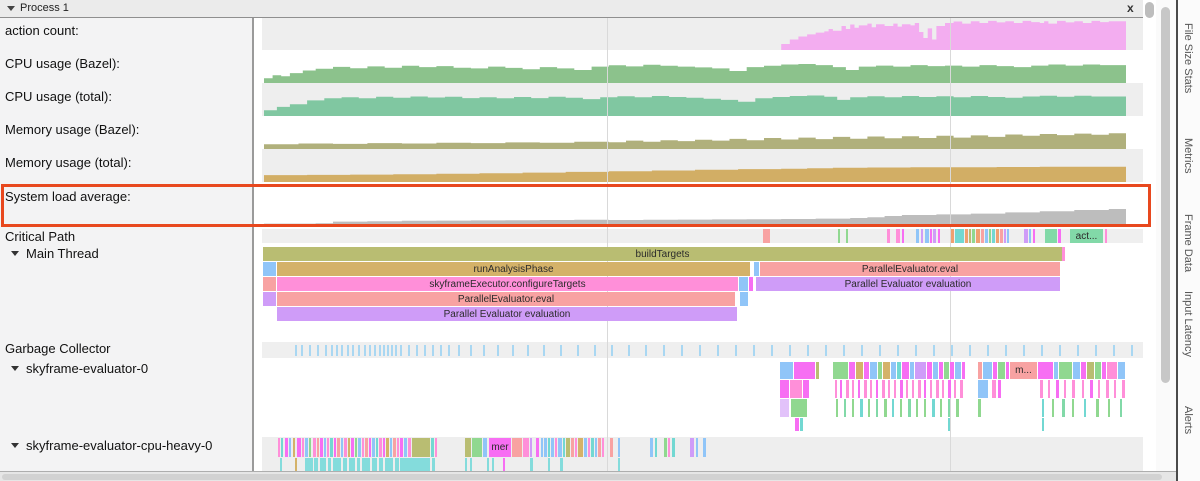 This screenshot has height=481, width=1200. I want to click on expander-triangle-icon, so click(15, 368).